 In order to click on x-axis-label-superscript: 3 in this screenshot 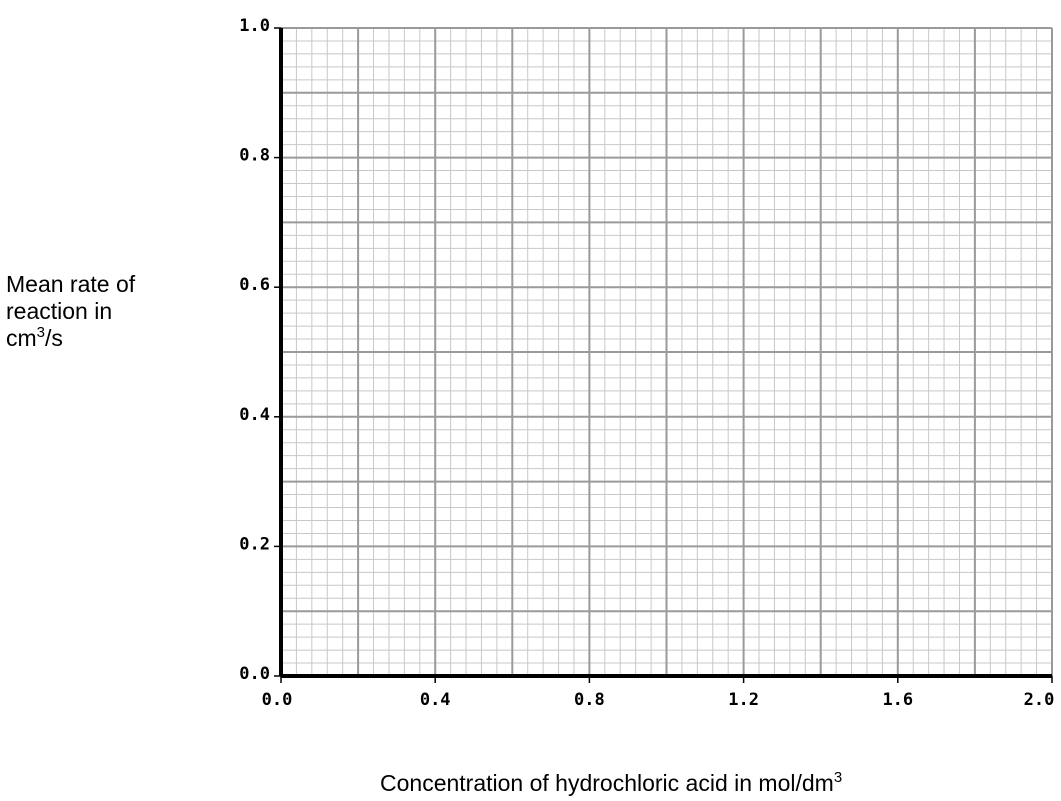, I will do `click(838, 777)`.